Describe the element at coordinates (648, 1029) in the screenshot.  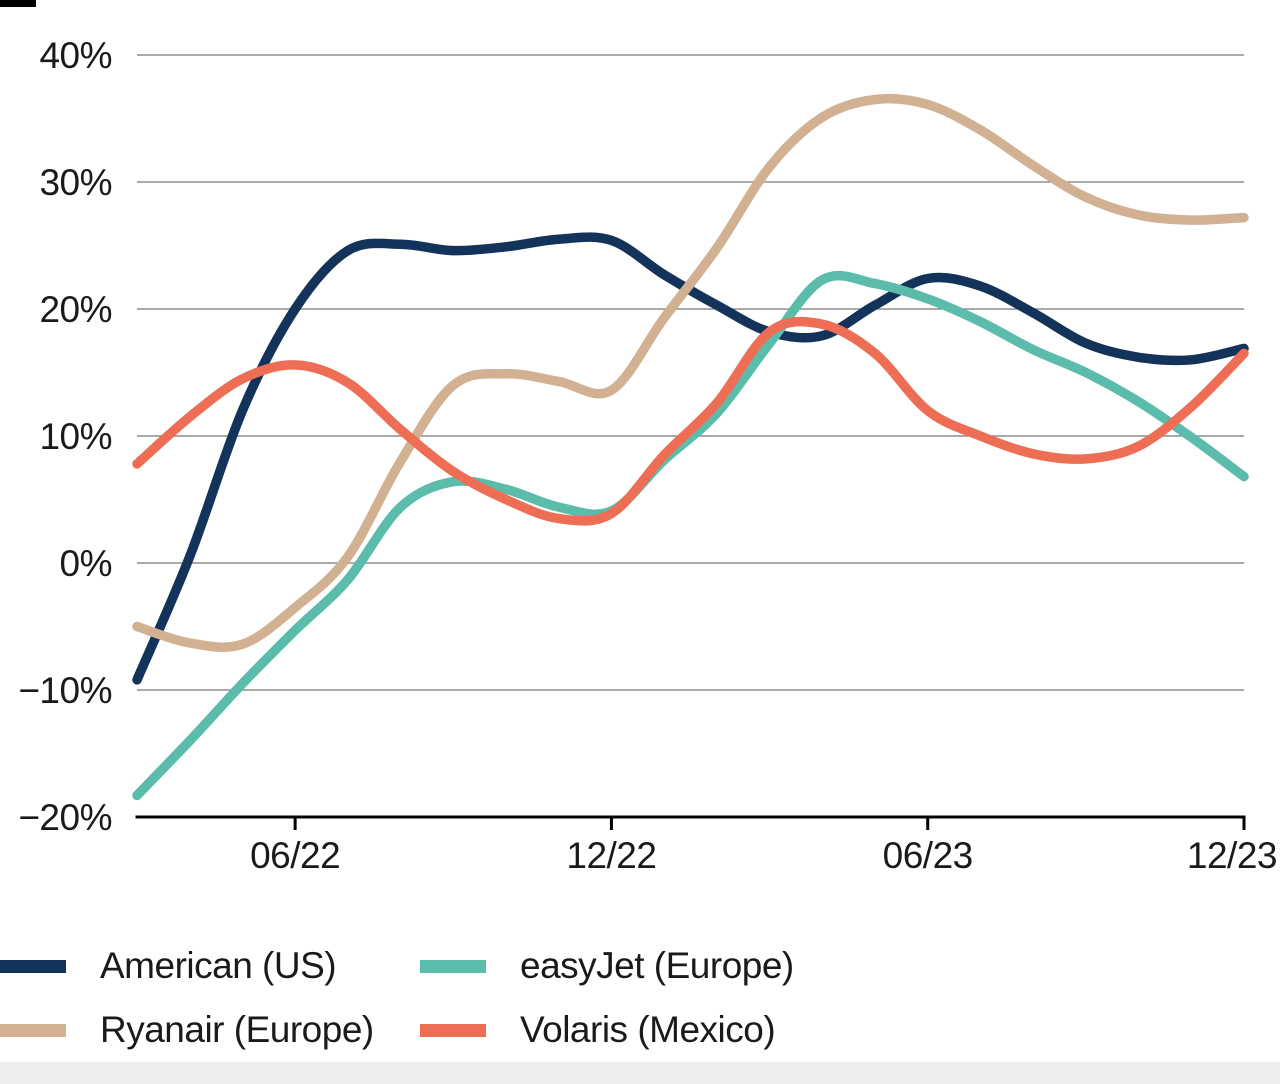
I see `legend-label-volaris: Volaris (Mexico)` at that location.